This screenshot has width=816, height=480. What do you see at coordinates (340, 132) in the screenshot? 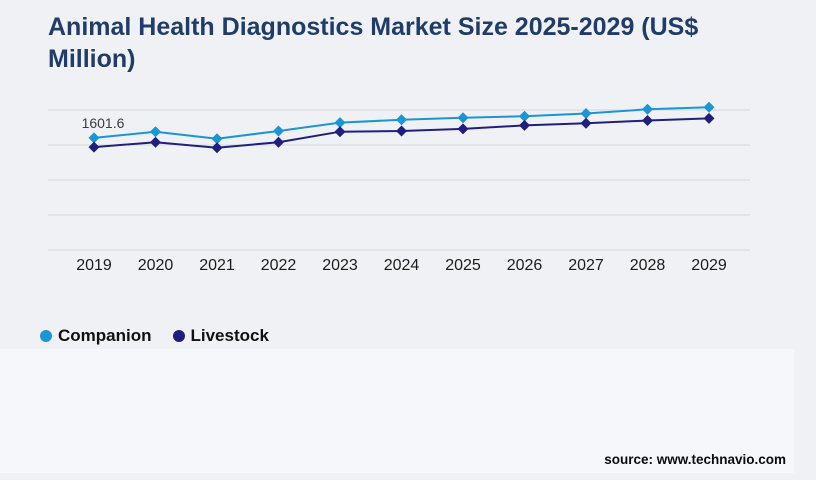
I see `data-point-livestock-2023` at bounding box center [340, 132].